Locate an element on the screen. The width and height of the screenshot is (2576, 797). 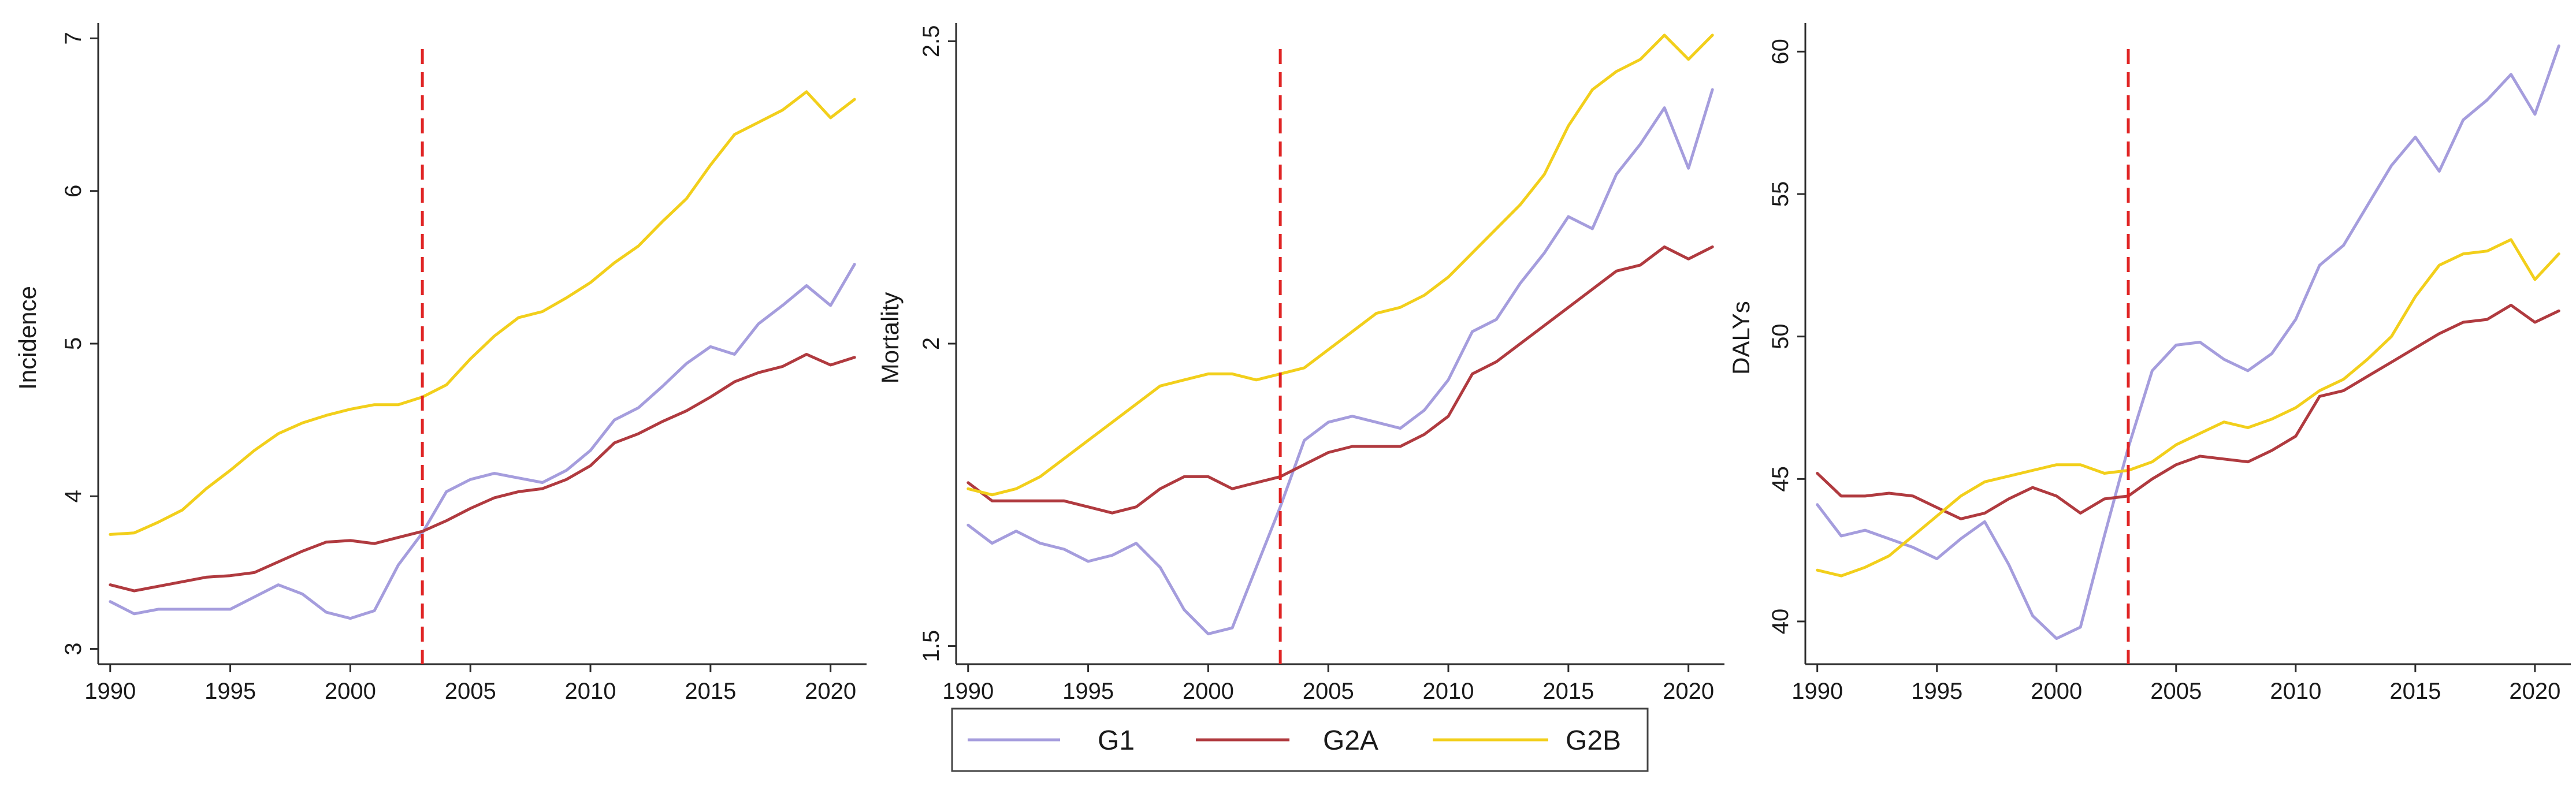
legend: G1 G2A G2B is located at coordinates (1300, 740).